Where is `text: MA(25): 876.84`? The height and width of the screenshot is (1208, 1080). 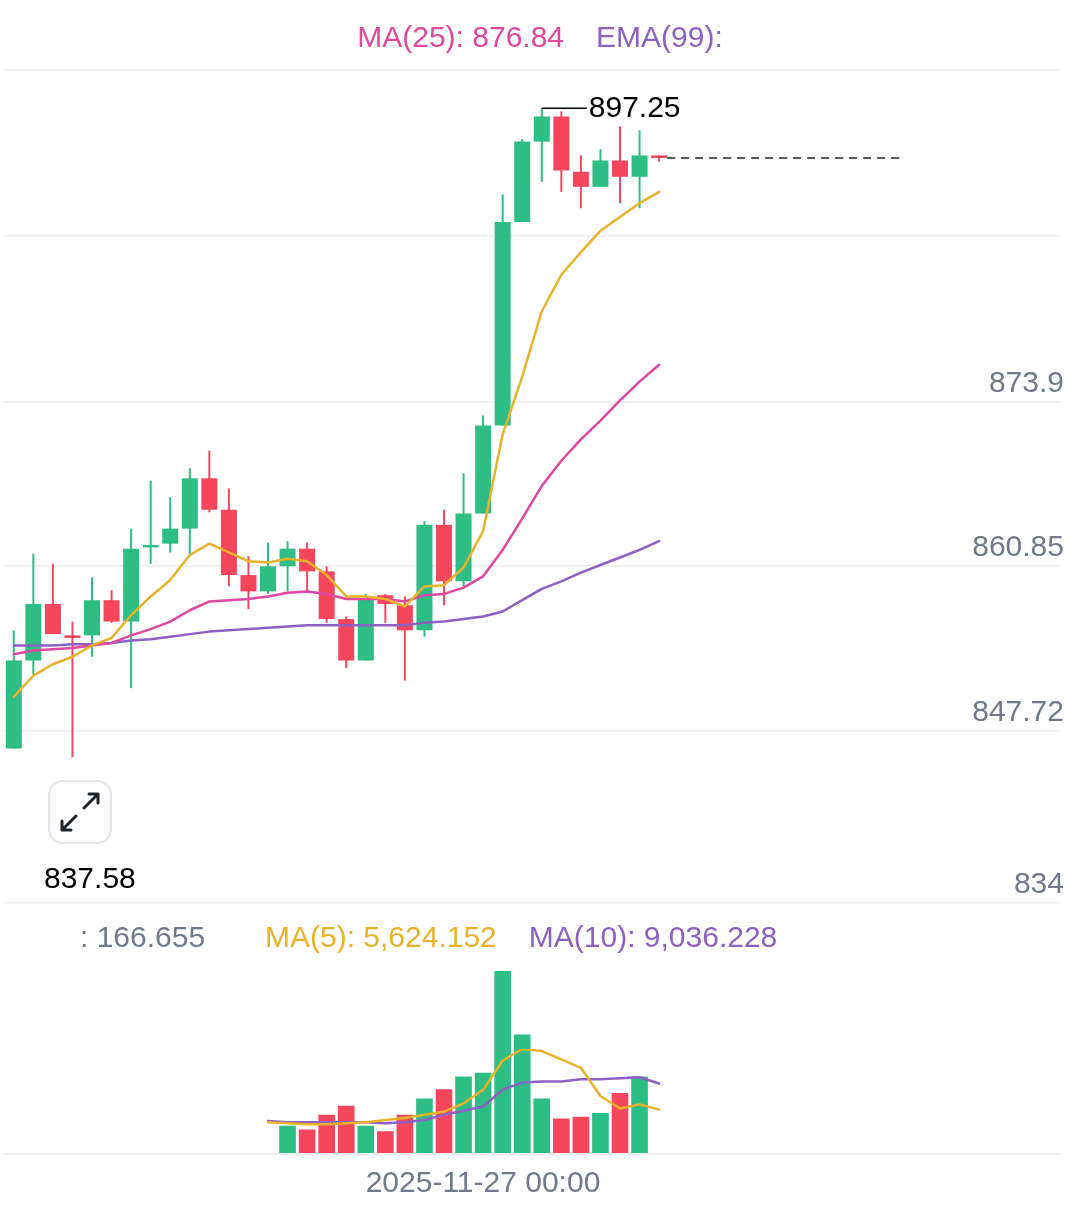
text: MA(25): 876.84 is located at coordinates (461, 37).